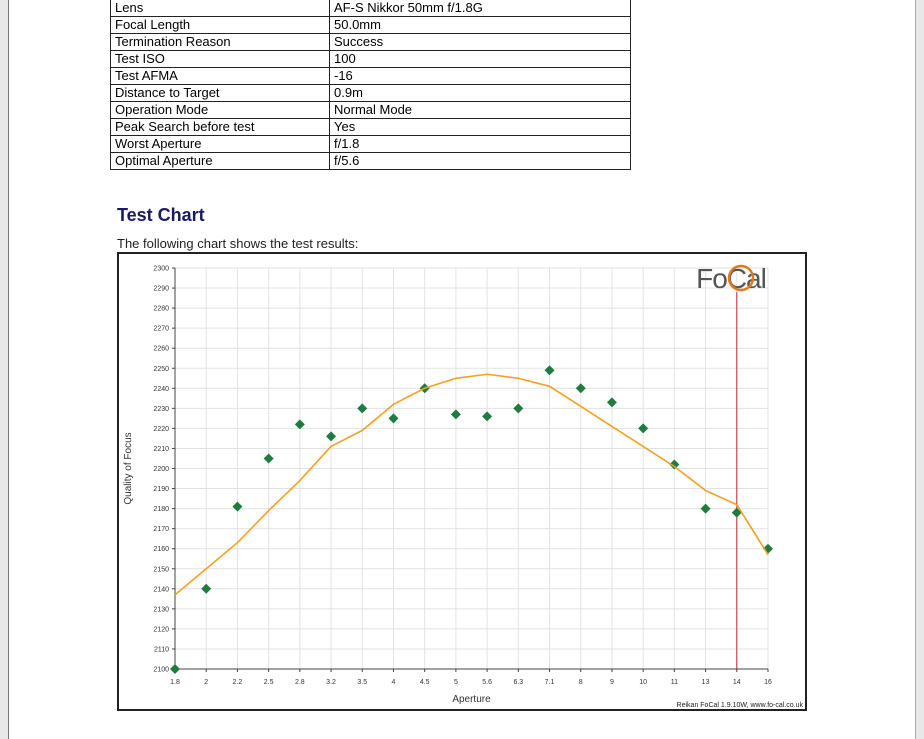 The width and height of the screenshot is (924, 739). What do you see at coordinates (161, 509) in the screenshot?
I see `y-tick-label: 2180` at bounding box center [161, 509].